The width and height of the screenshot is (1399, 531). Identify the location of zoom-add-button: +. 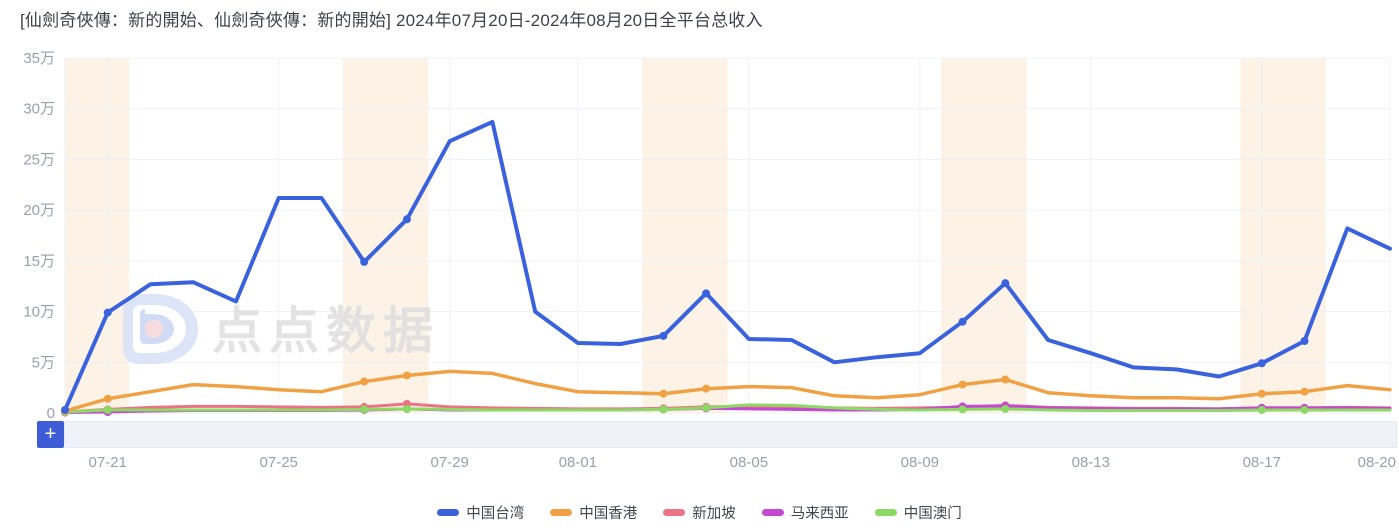
(50, 434).